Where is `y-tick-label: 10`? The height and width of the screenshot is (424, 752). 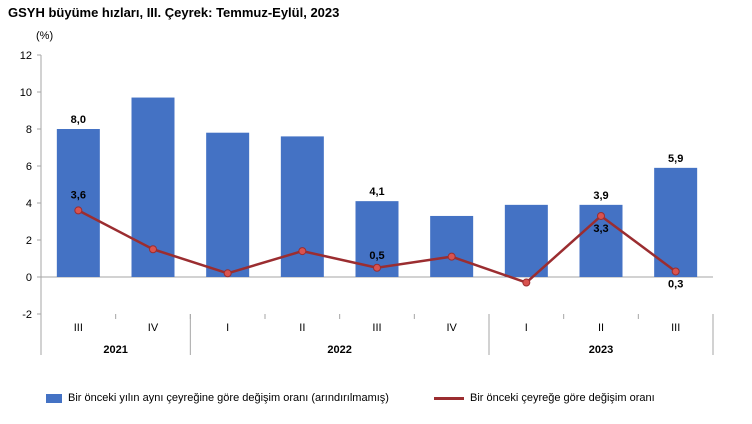 y-tick-label: 10 is located at coordinates (26, 93).